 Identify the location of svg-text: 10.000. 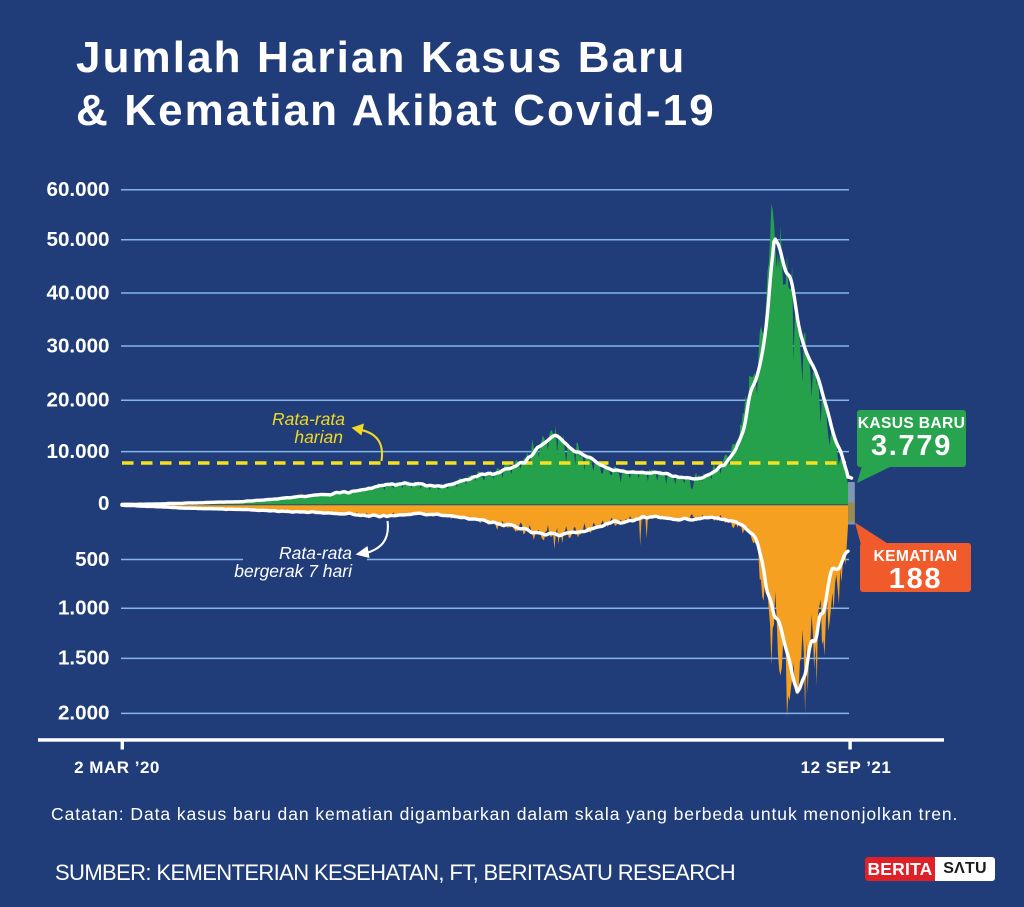
(78, 451).